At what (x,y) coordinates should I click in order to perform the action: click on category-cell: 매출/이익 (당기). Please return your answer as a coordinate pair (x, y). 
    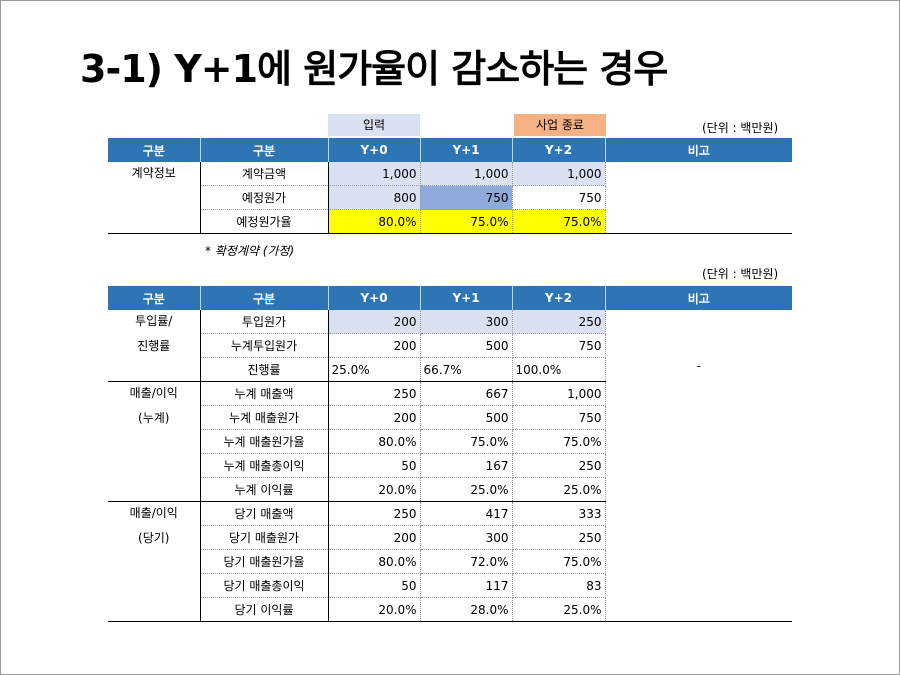
    Looking at the image, I should click on (154, 561).